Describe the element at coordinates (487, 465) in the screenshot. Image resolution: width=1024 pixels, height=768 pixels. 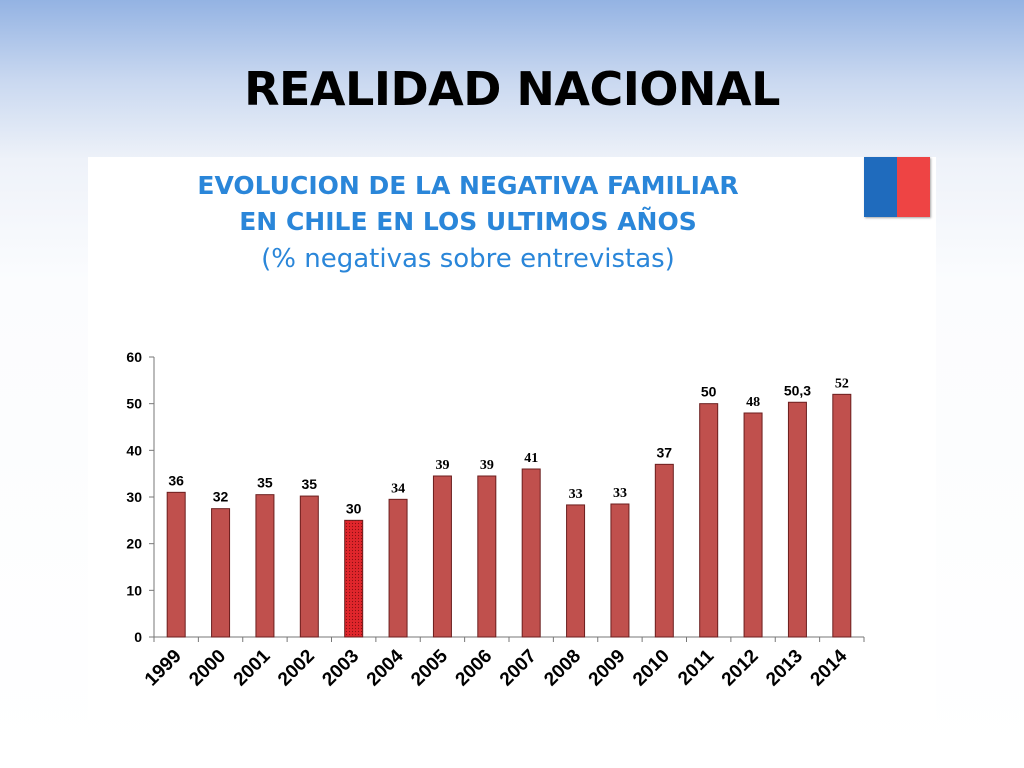
I see `data-label-2006: 39` at that location.